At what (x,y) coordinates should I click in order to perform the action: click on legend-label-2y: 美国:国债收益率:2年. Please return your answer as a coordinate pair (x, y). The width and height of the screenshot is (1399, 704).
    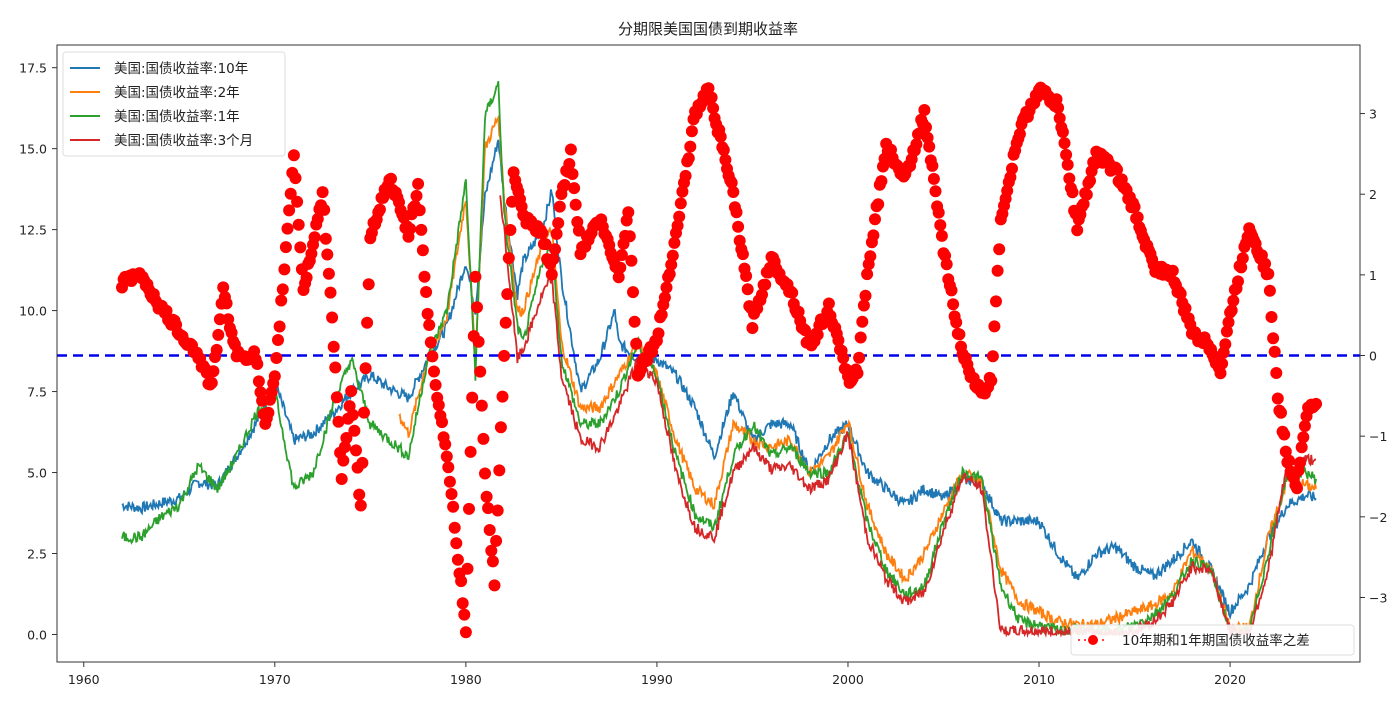
    Looking at the image, I should click on (177, 92).